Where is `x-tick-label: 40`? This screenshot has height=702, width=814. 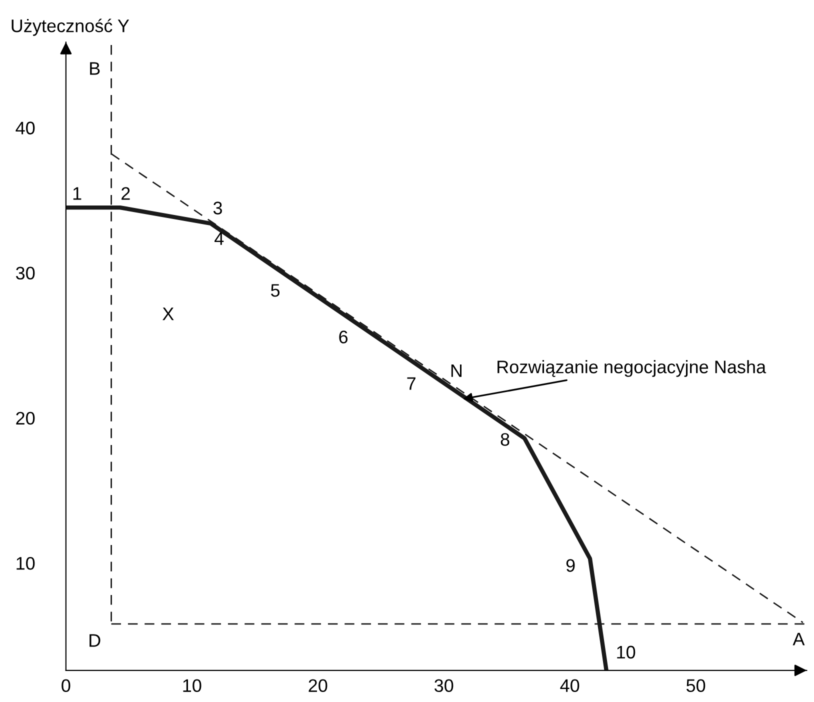
x-tick-label: 40 is located at coordinates (570, 685).